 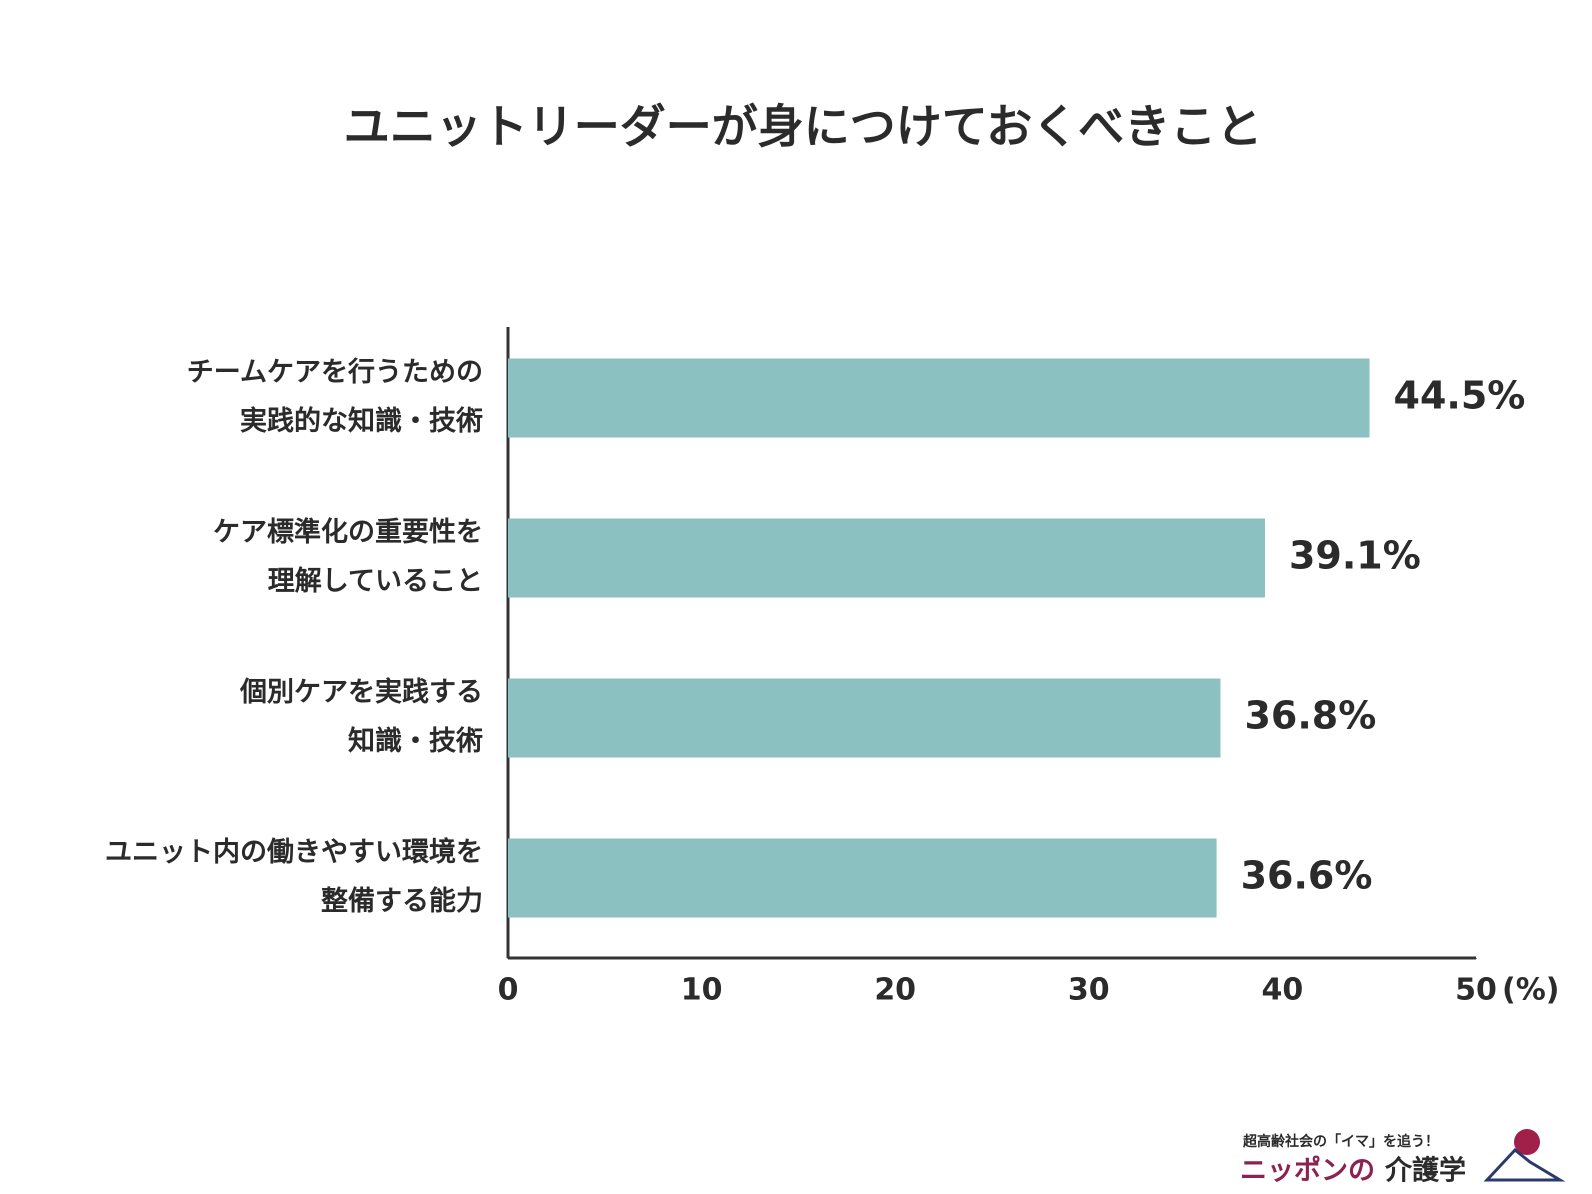 What do you see at coordinates (1310, 716) in the screenshot?
I see `value-label: 36.8%` at bounding box center [1310, 716].